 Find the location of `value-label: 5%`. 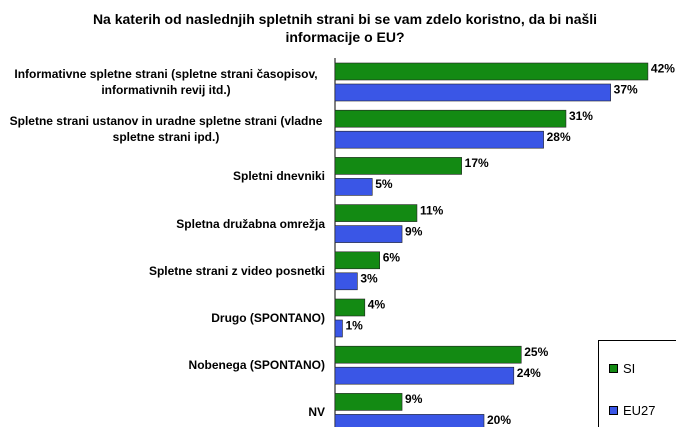

value-label: 5% is located at coordinates (384, 184).